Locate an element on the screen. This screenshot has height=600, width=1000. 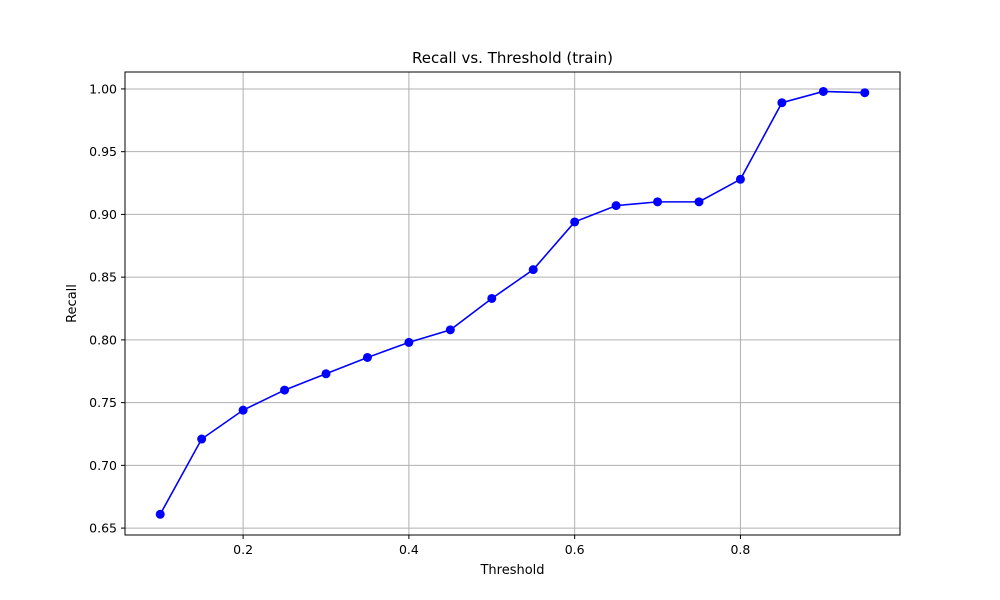
y-tick-label: 0.70 is located at coordinates (103, 465).